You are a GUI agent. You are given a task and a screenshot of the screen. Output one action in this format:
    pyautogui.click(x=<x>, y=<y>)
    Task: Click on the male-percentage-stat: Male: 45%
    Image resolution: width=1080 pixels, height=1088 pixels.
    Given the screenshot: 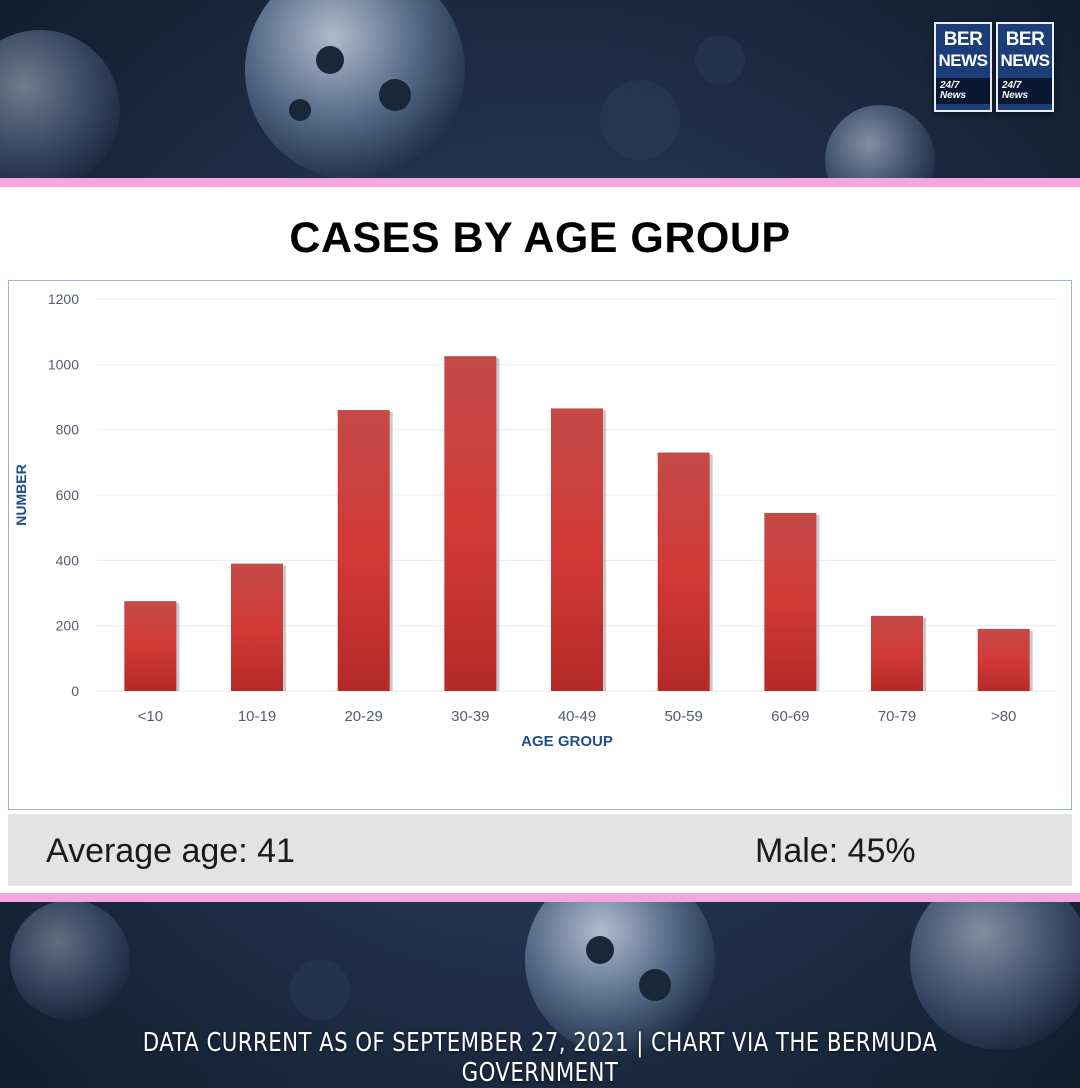 What is the action you would take?
    pyautogui.click(x=835, y=851)
    